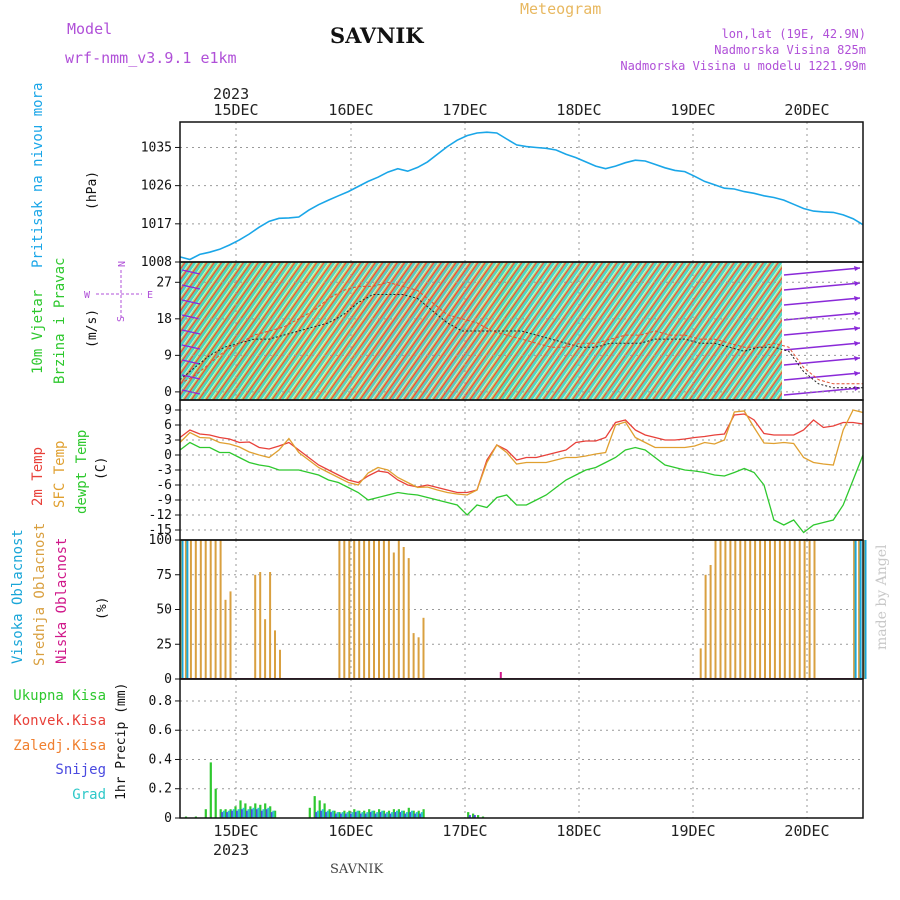  What do you see at coordinates (790, 50) in the screenshot?
I see `elevation-label: Nadmorska Visina 825m` at bounding box center [790, 50].